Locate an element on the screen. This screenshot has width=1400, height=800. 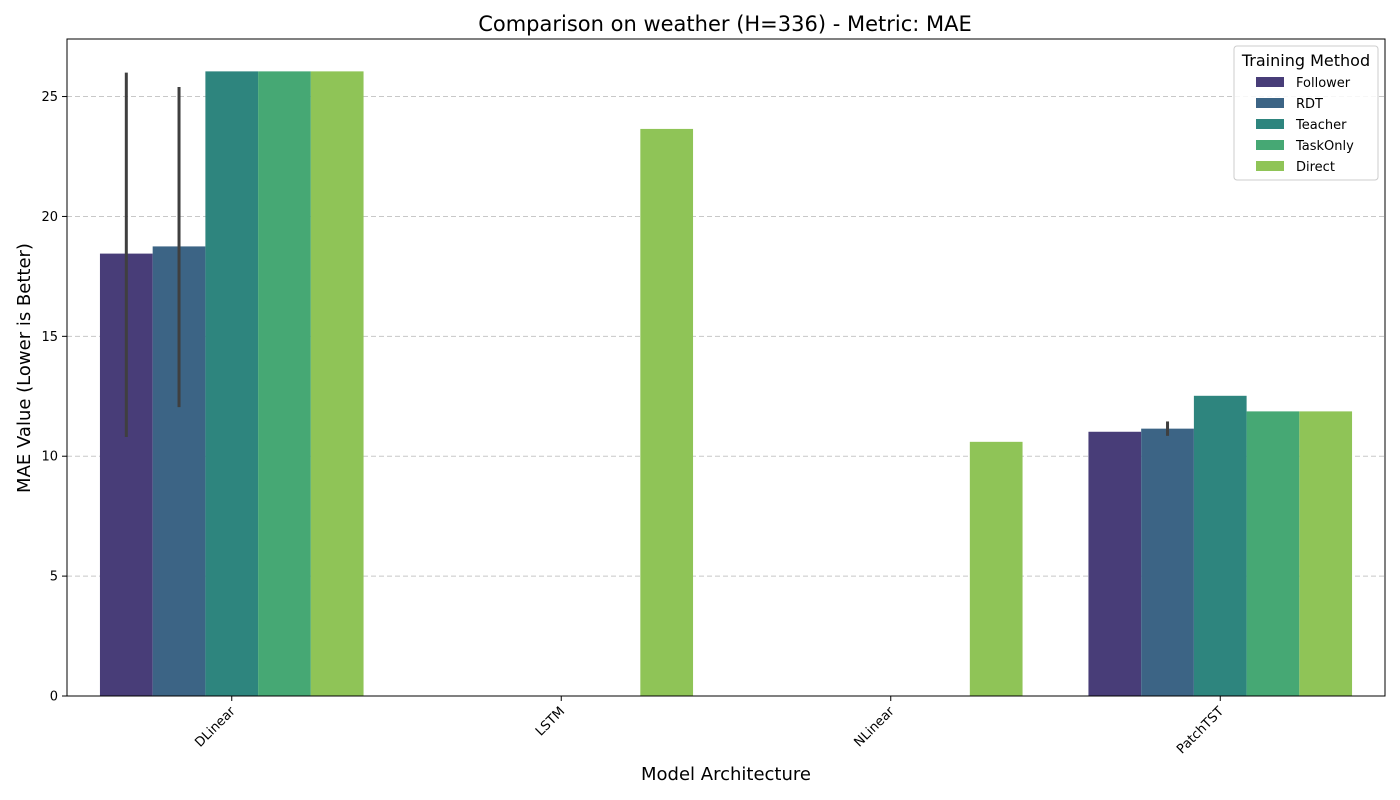
bar-teacher-patchtst is located at coordinates (1220, 545).